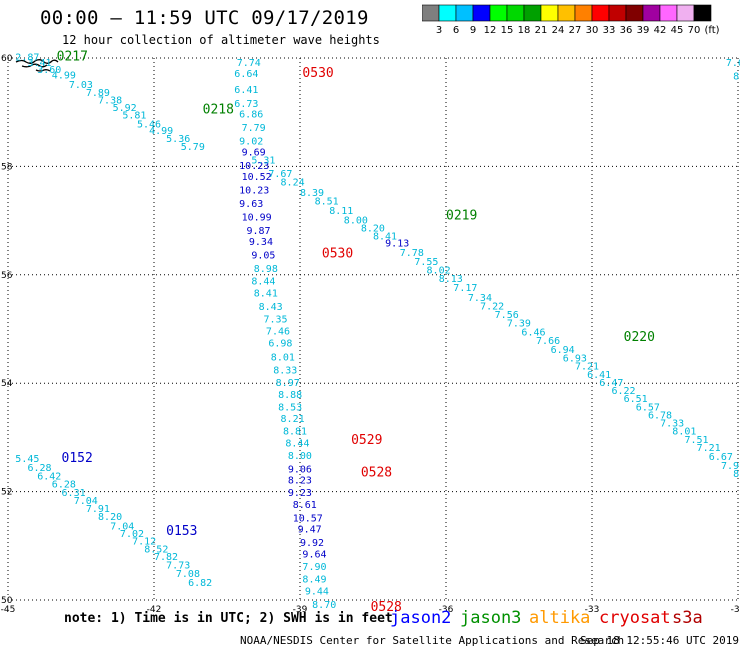 The image size is (740, 650). I want to click on wave-height-value: 7.02, so click(132, 534).